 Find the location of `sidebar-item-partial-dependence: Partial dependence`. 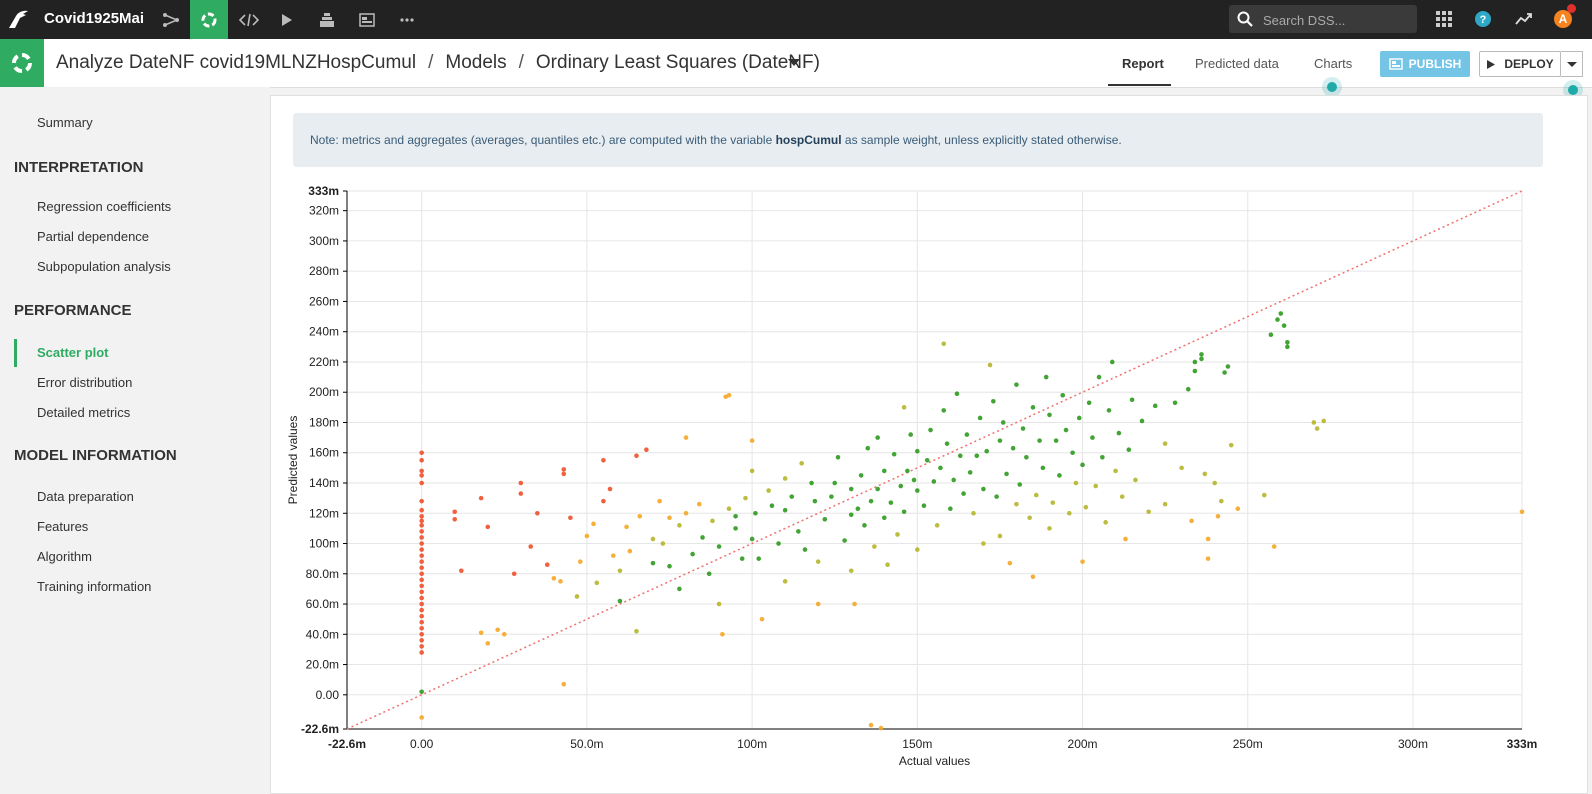

sidebar-item-partial-dependence: Partial dependence is located at coordinates (93, 236).